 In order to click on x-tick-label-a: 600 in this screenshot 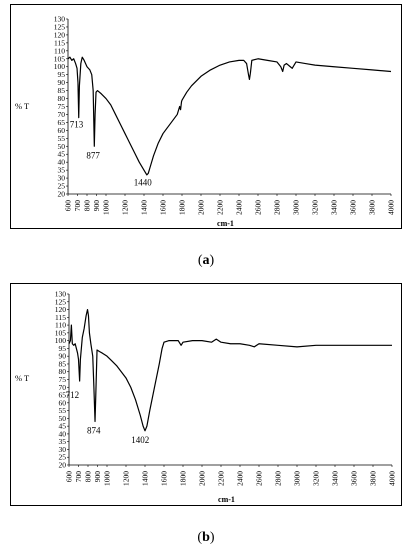, I will do `click(68, 206)`.